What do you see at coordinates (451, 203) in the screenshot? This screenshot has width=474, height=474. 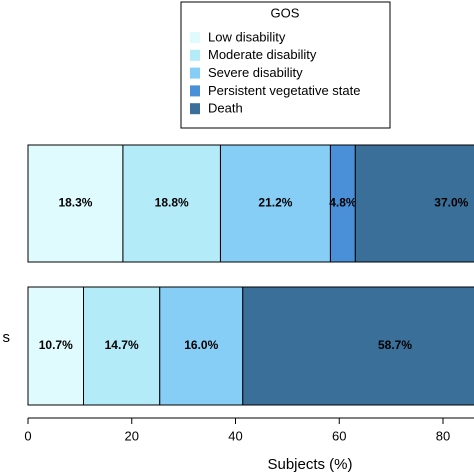 I see `value-label: 37.0%` at bounding box center [451, 203].